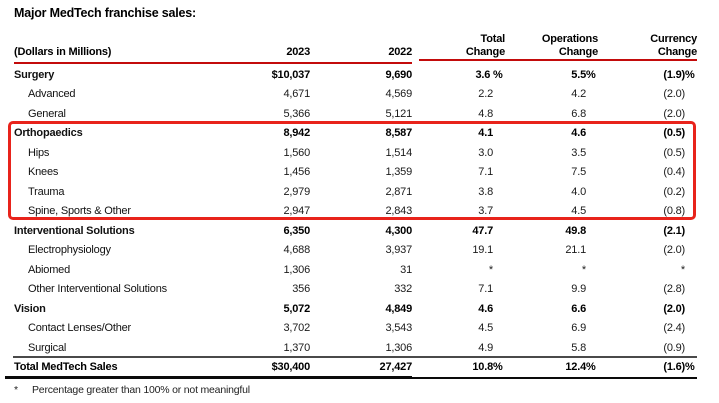 This screenshot has width=719, height=403. I want to click on row-label: Electrophysiology, so click(69, 250).